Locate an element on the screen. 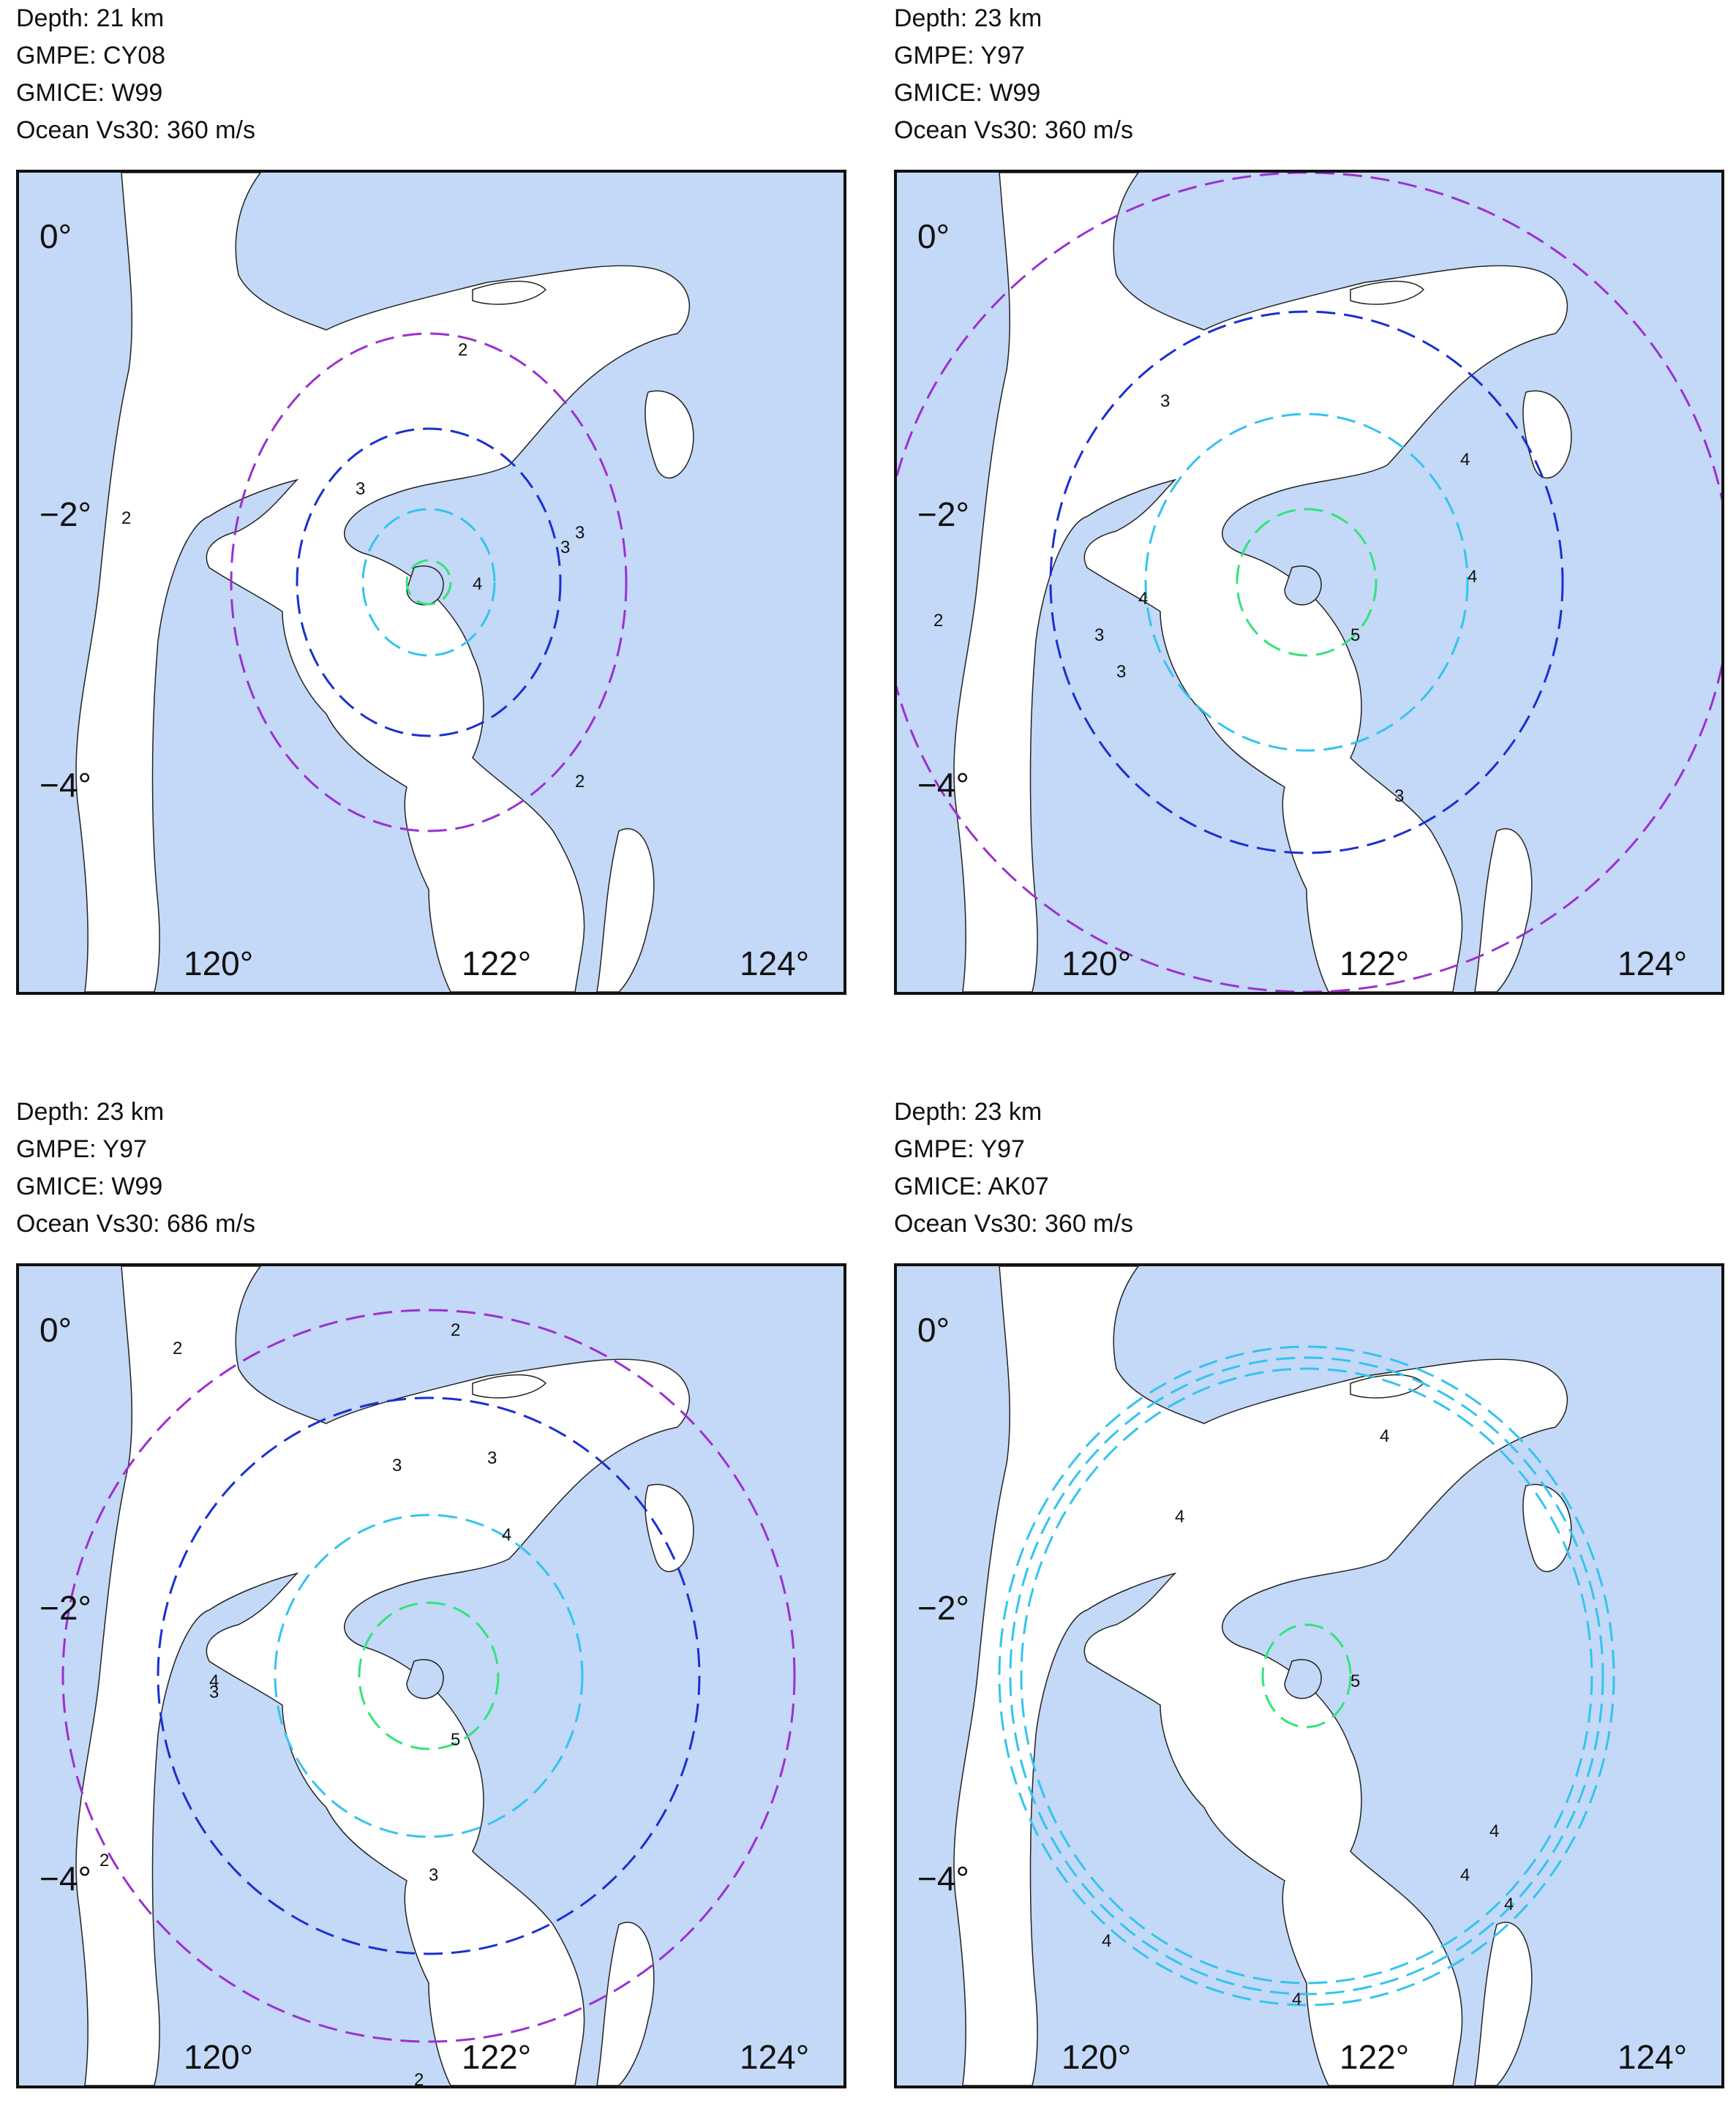  gmpe-text: GMPE: CY08 is located at coordinates (91, 55).